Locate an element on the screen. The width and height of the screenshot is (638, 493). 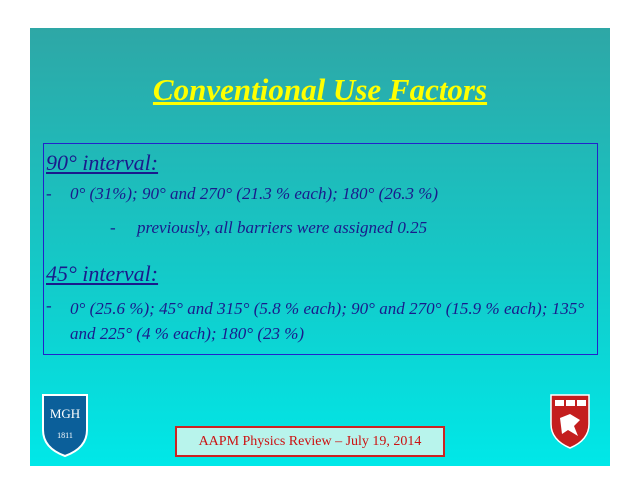
logo-text: MGH is located at coordinates (65, 413).